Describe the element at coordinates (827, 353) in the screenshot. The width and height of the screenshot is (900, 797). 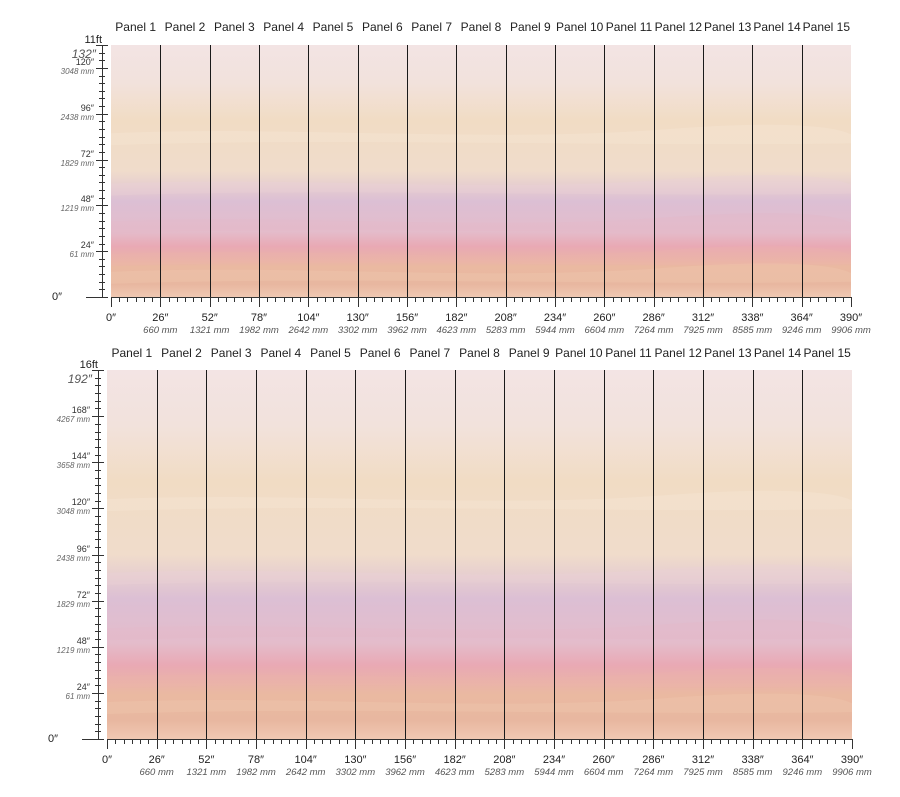
I see `panel-label: Panel 15` at that location.